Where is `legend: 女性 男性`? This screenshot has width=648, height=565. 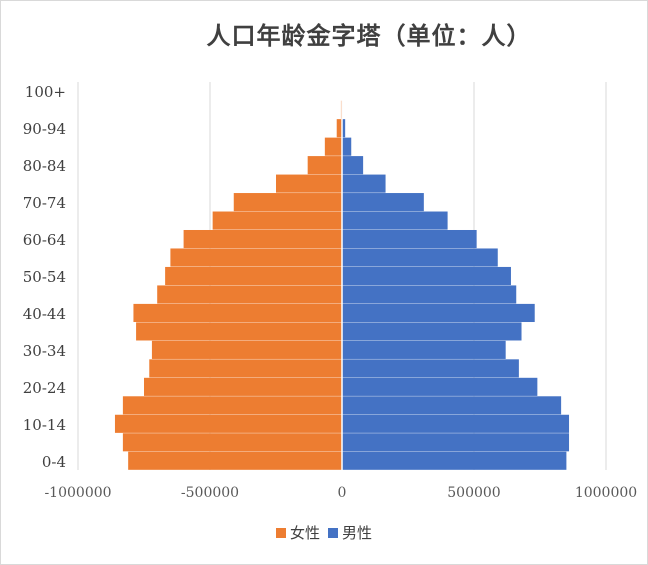
legend: 女性 男性 is located at coordinates (324, 532).